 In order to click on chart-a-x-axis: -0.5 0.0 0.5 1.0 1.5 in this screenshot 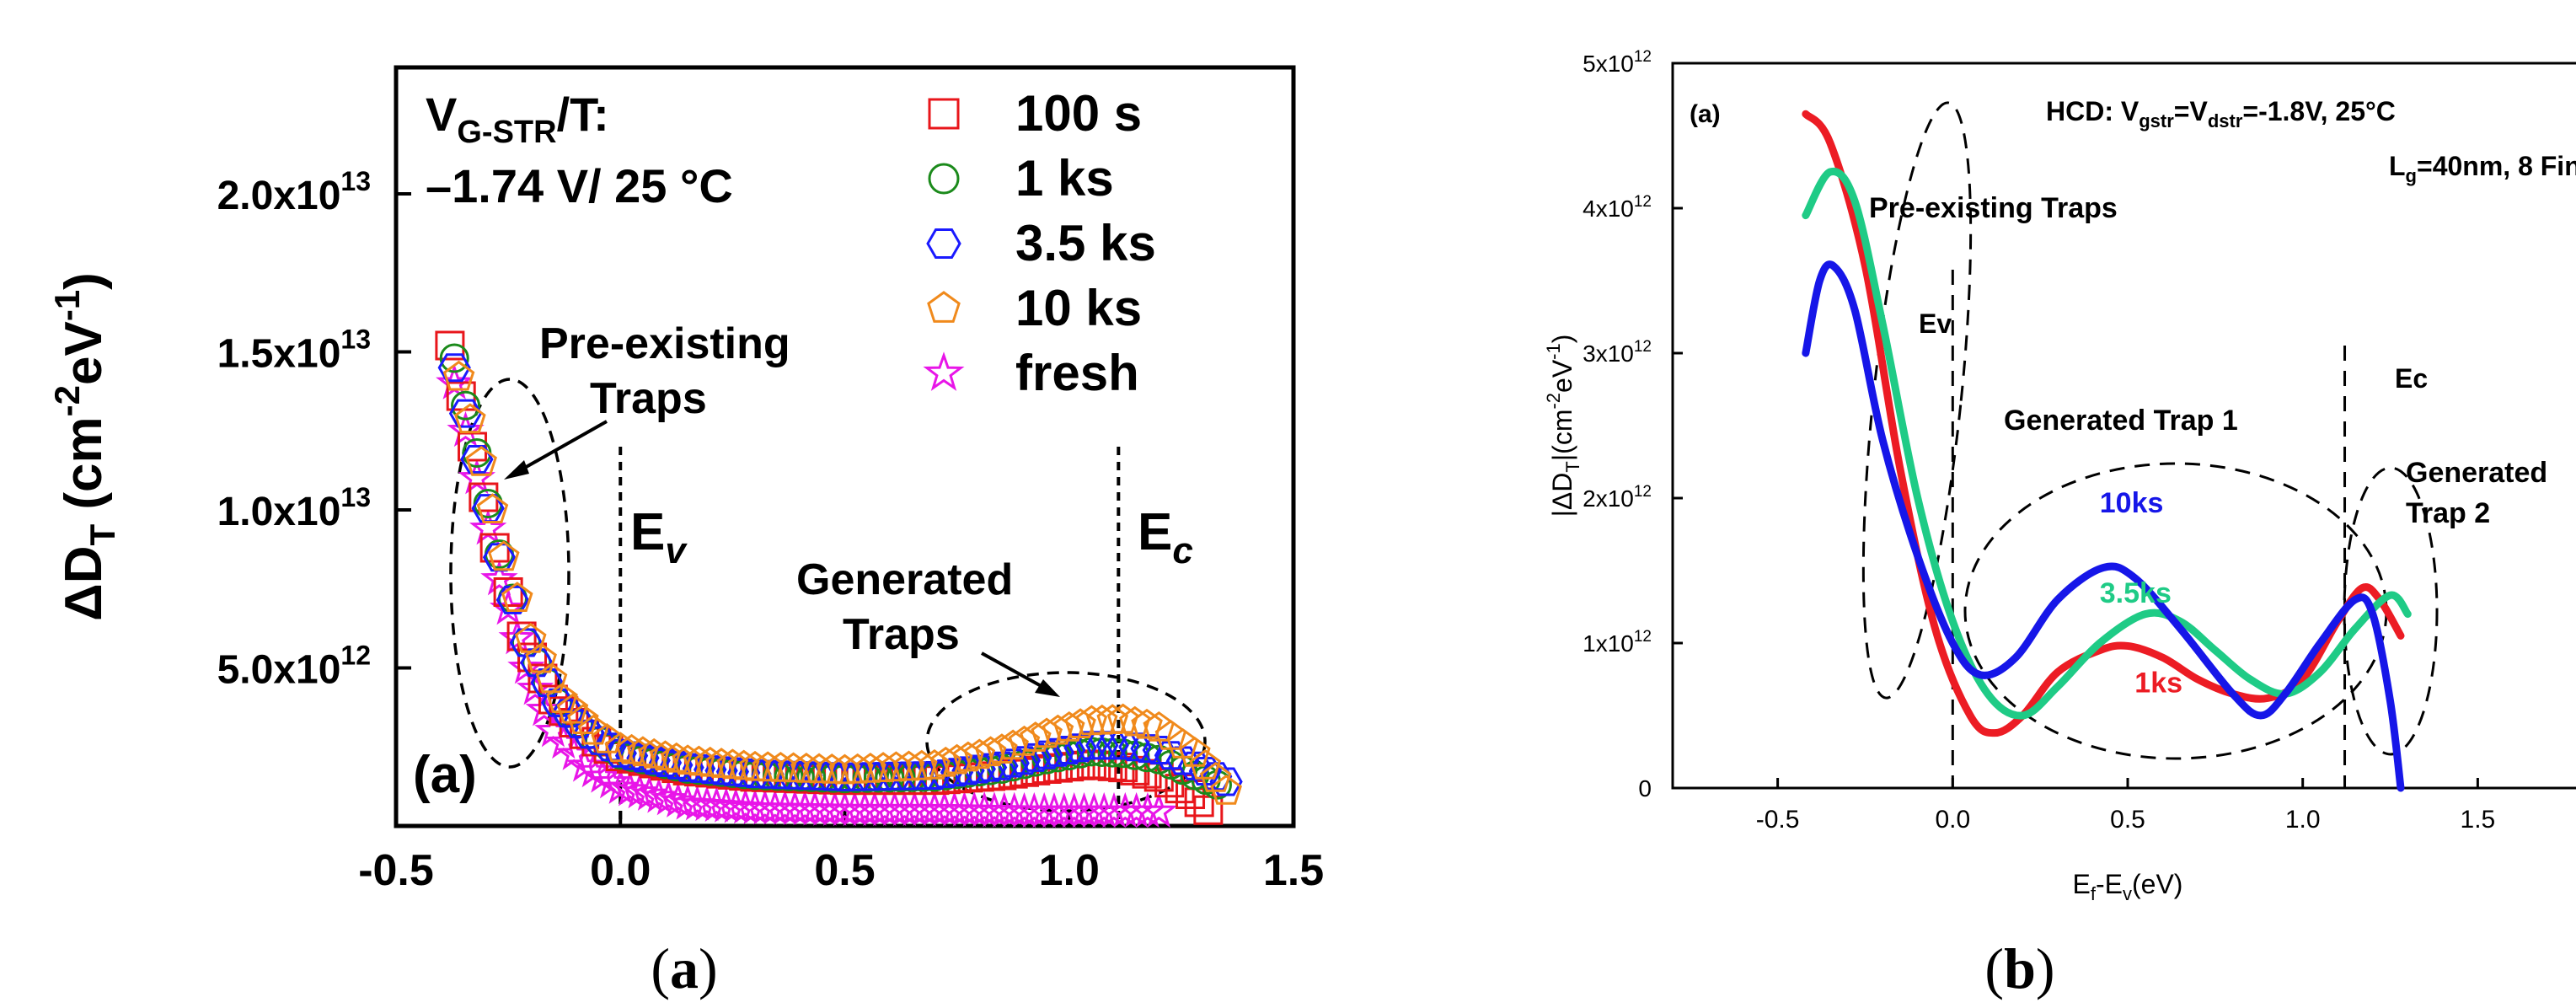, I will do `click(841, 853)`.